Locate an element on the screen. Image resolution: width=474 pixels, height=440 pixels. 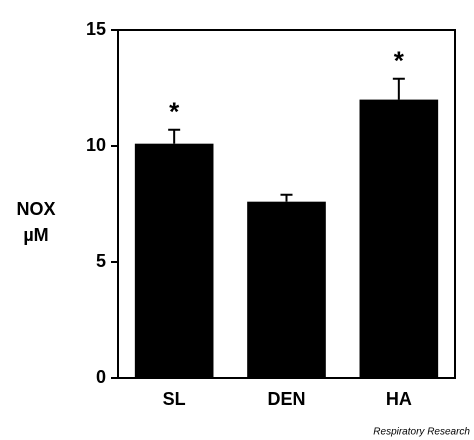
y-tick-label: 15 is located at coordinates (96, 29).